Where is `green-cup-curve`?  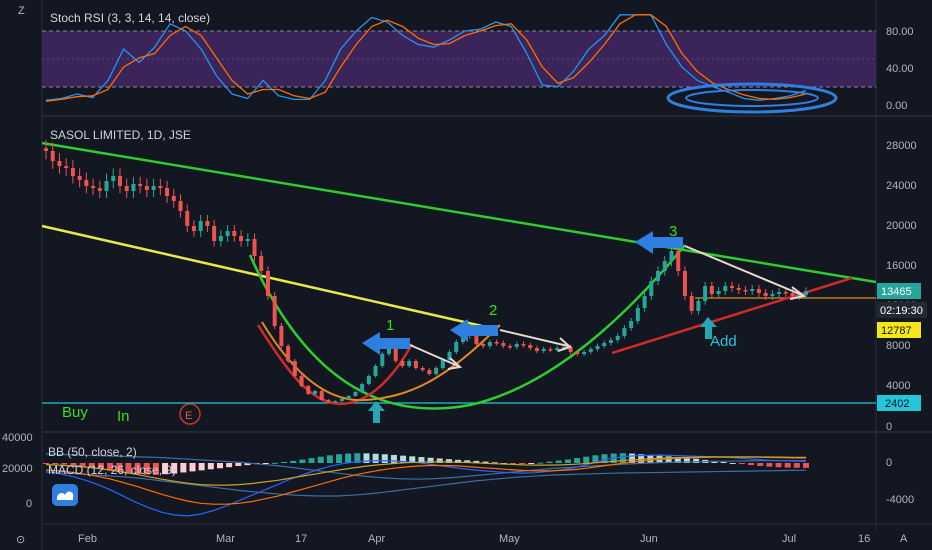
green-cup-curve is located at coordinates (467, 327).